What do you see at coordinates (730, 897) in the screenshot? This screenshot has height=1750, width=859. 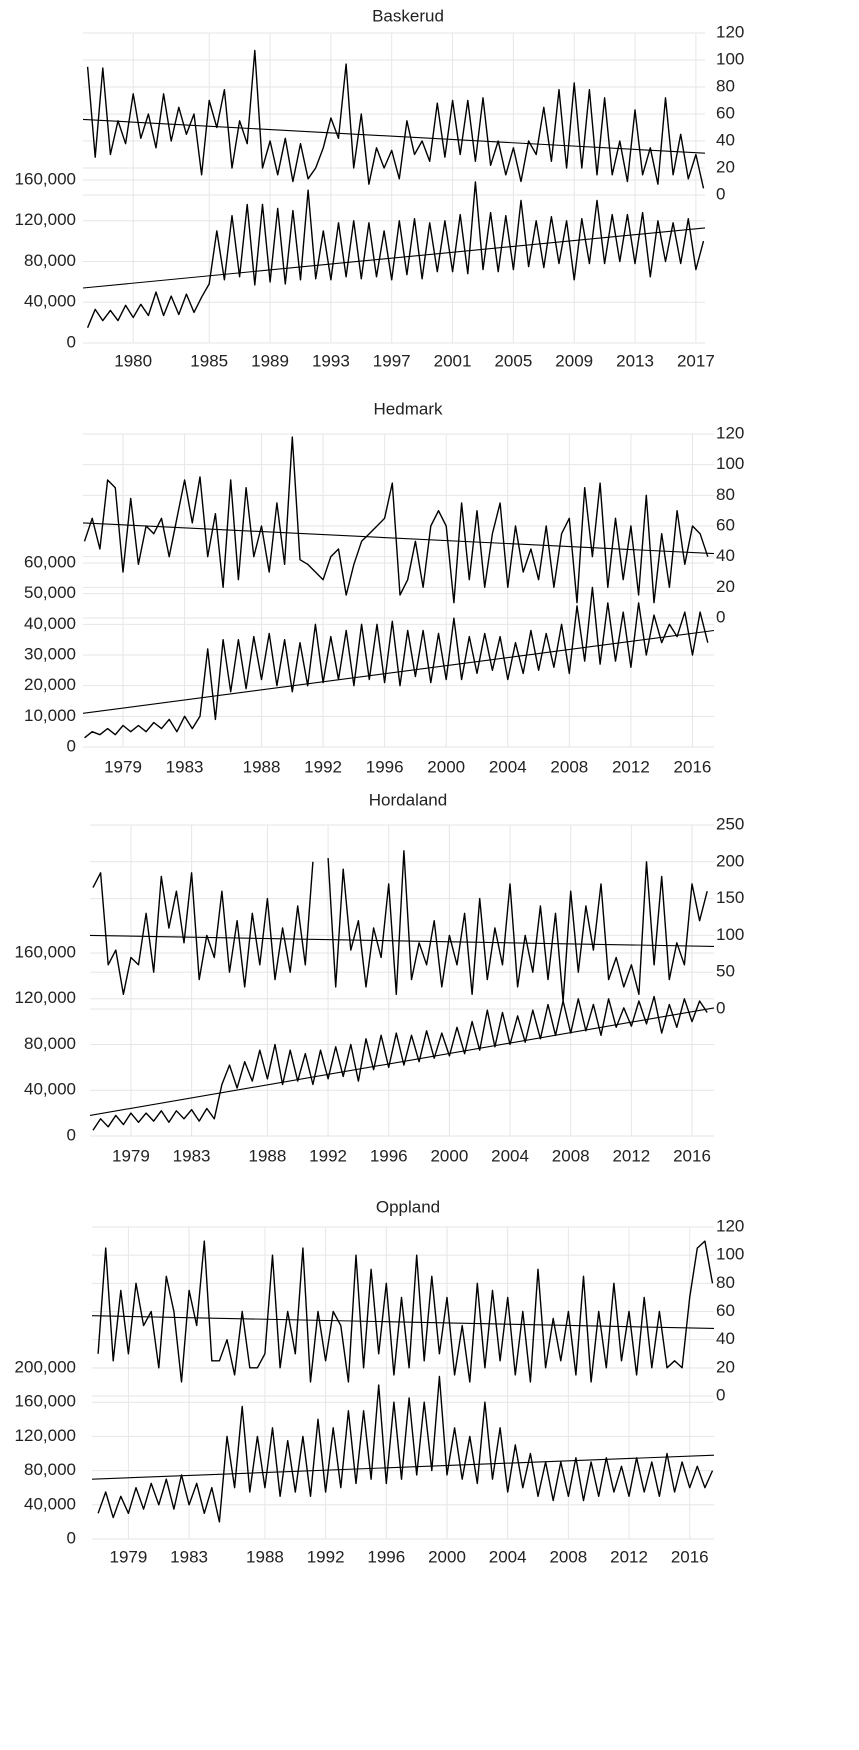 I see `y2-tick-label: 150` at bounding box center [730, 897].